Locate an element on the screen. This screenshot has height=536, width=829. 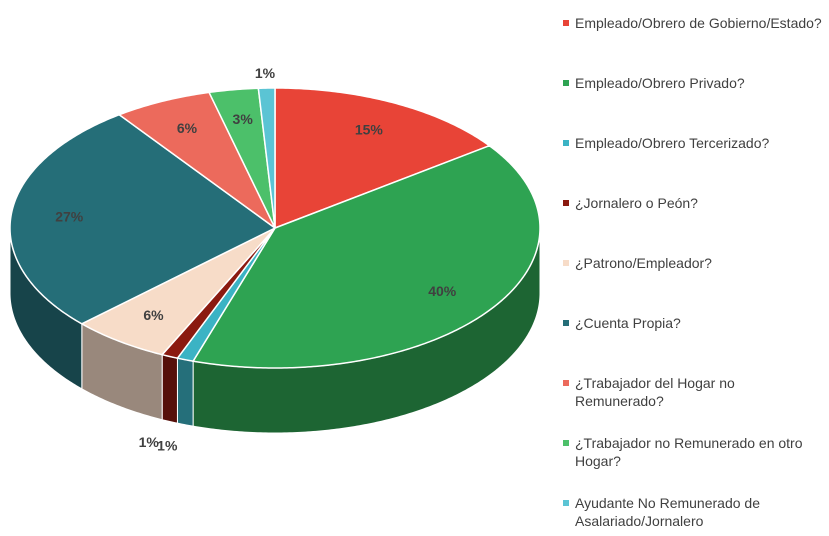
data-label: 40% is located at coordinates (442, 291).